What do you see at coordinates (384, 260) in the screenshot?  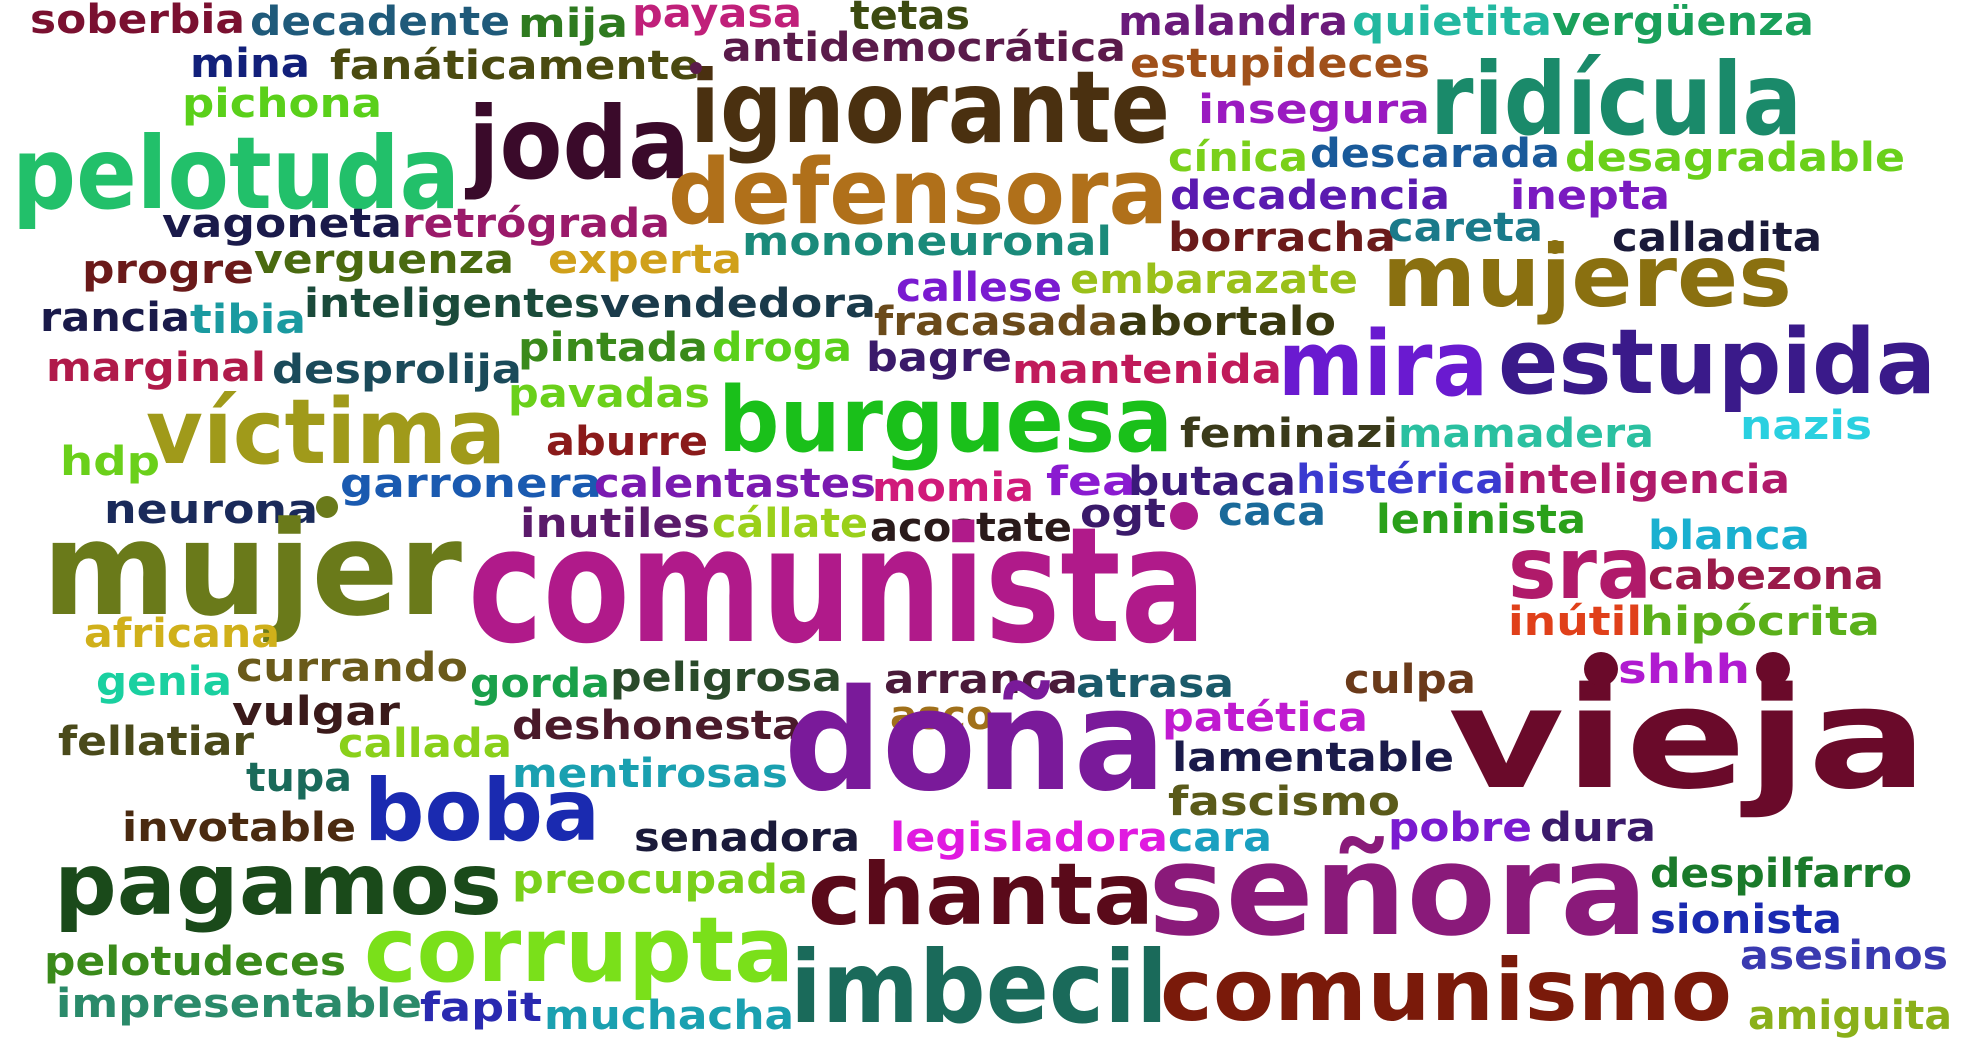 I see `word-verguenza: verguenza` at bounding box center [384, 260].